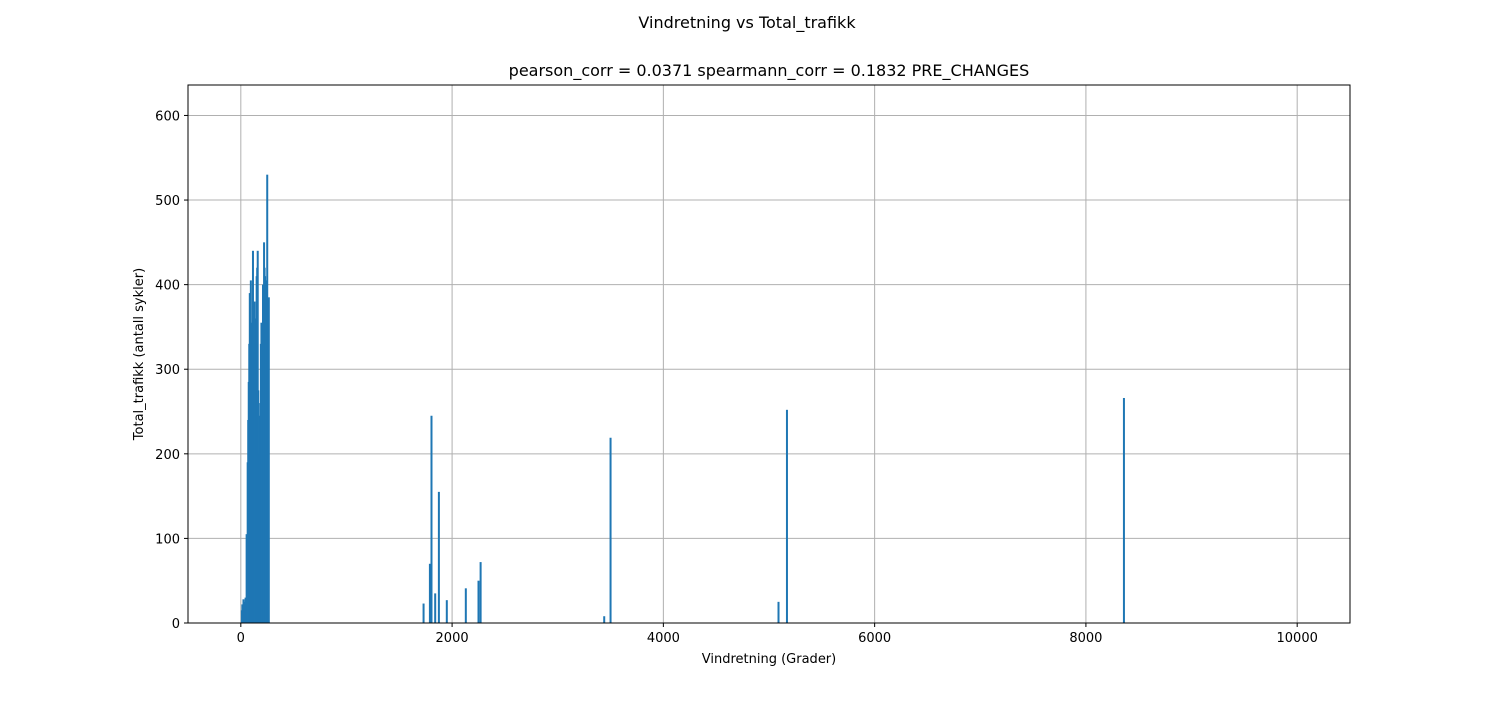  What do you see at coordinates (747, 23) in the screenshot?
I see `chart-suptitle: Vindretning vs Total_trafikk` at bounding box center [747, 23].